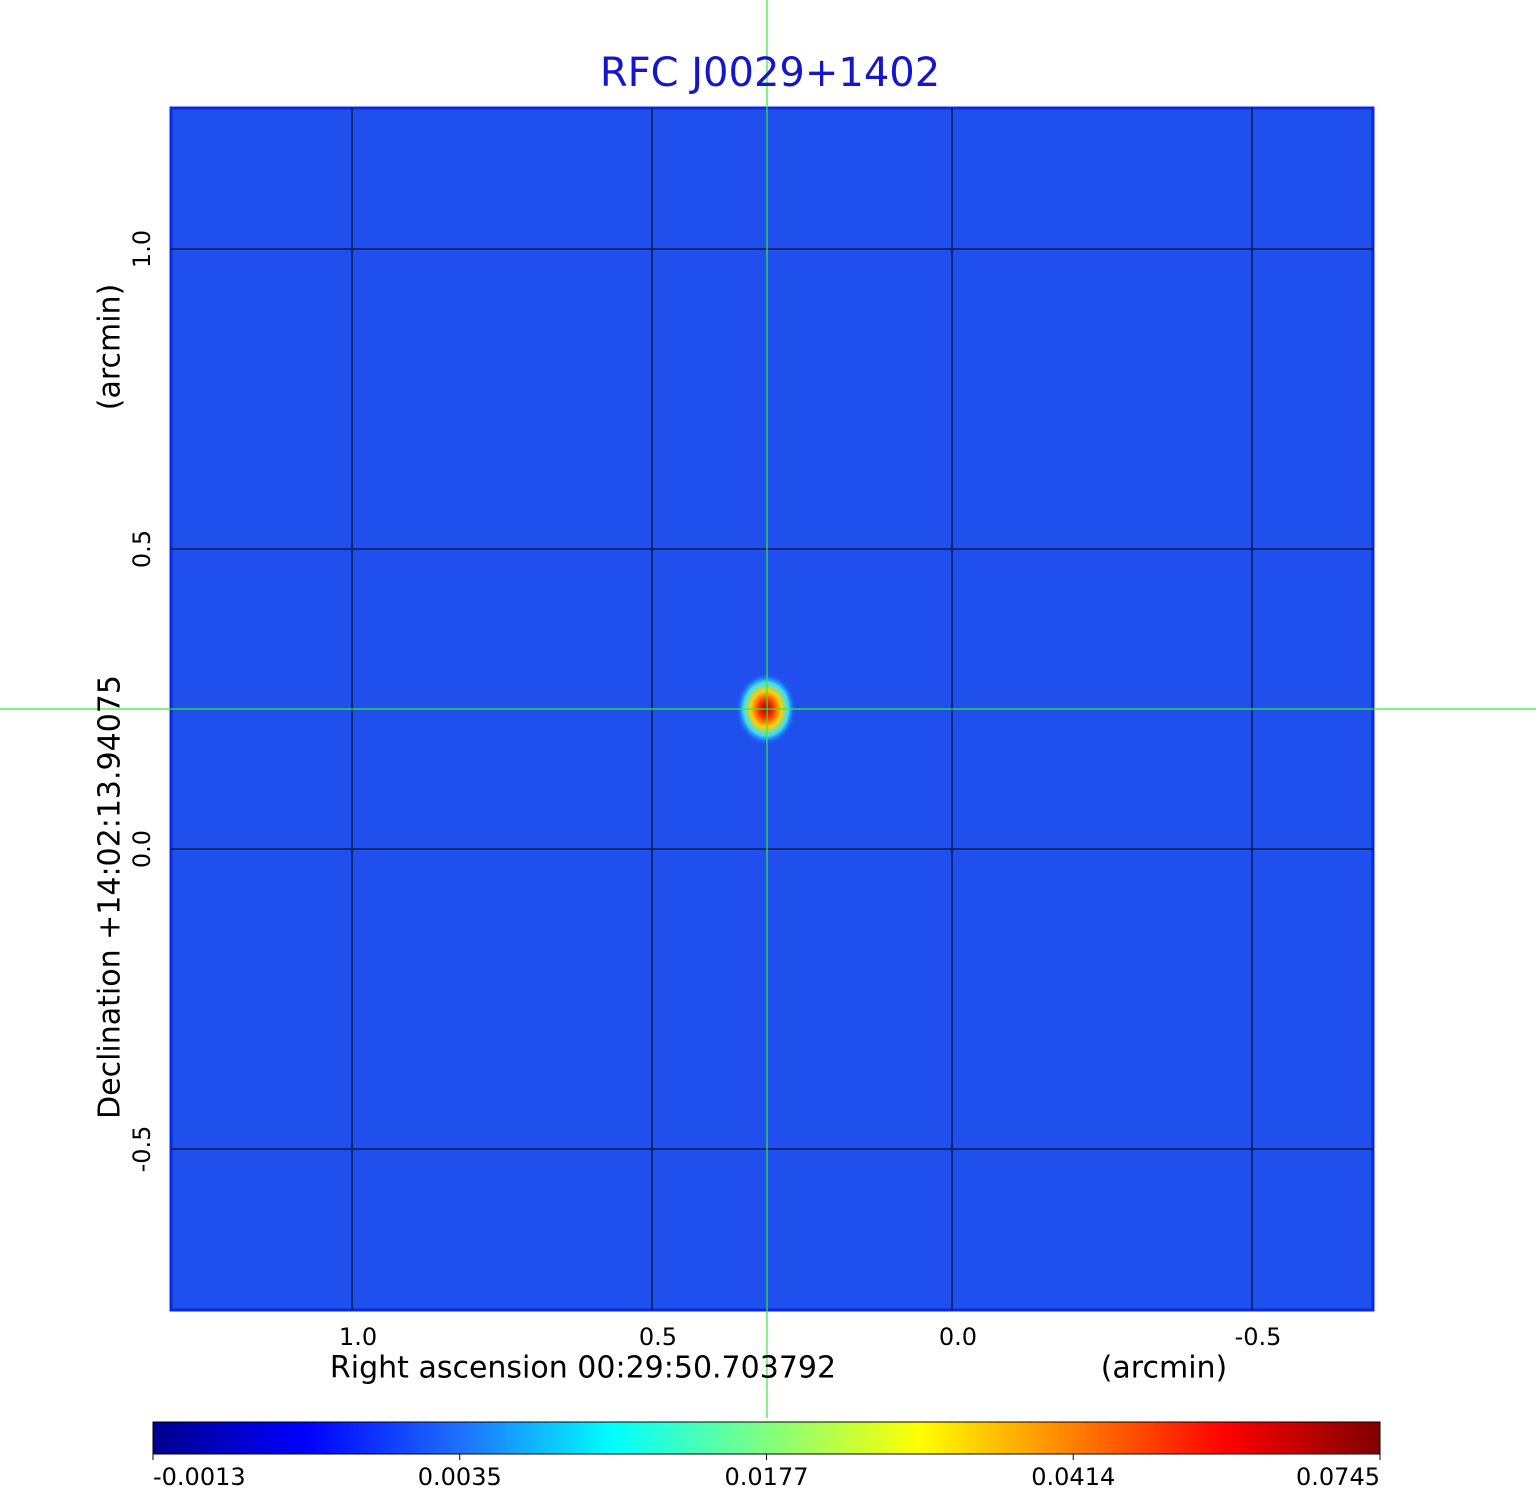  What do you see at coordinates (142, 549) in the screenshot?
I see `y-tick-label: 0.5` at bounding box center [142, 549].